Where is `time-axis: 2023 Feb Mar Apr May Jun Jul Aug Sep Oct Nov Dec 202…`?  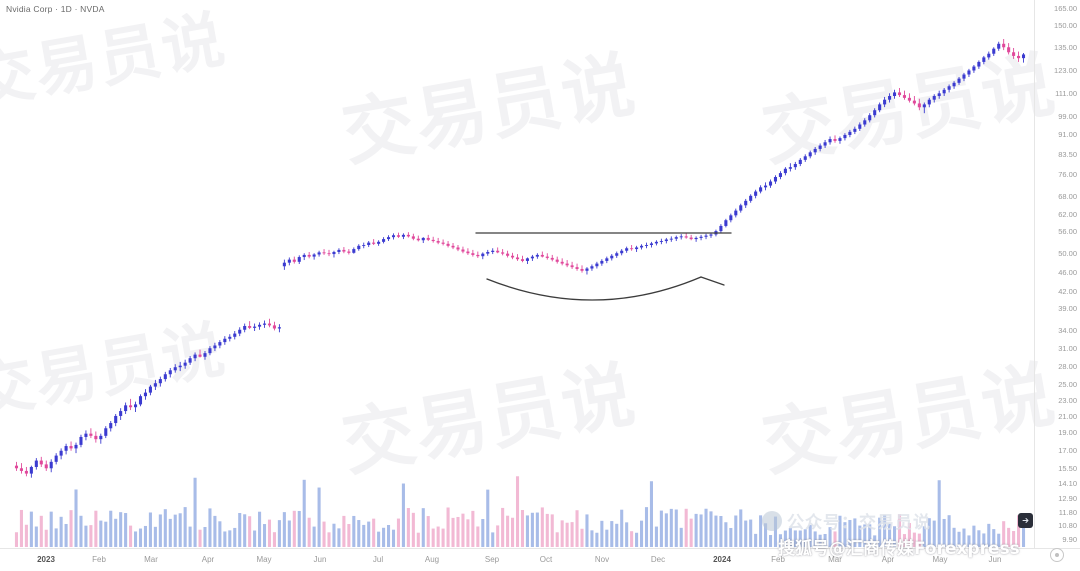 time-axis: 2023 Feb Mar Apr May Jun Jul Aug Sep Oct Nov Dec 202… is located at coordinates (540, 559).